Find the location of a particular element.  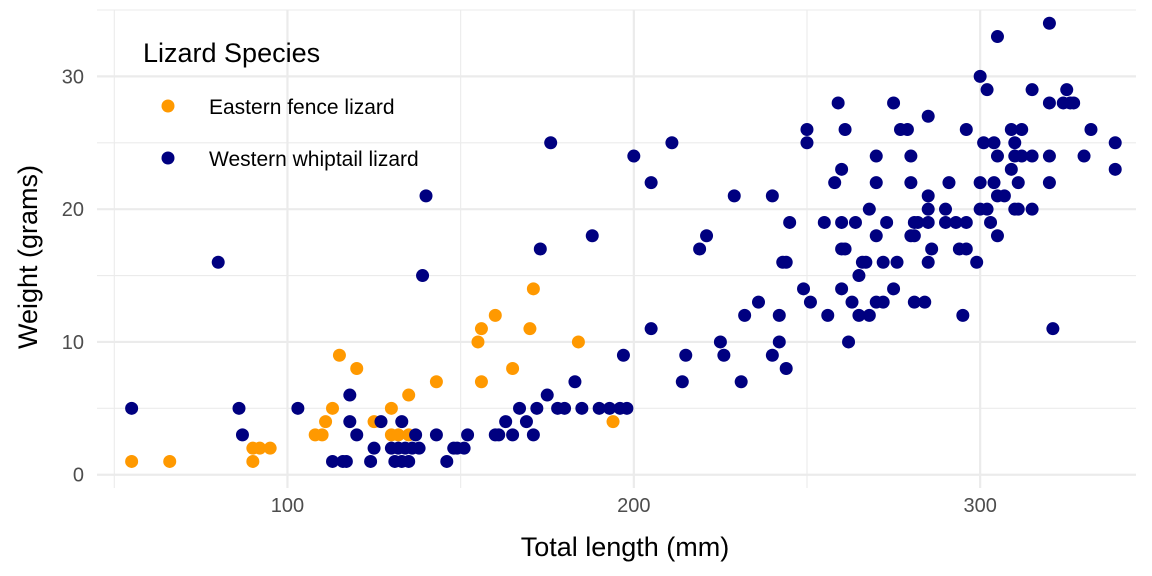

legend-key-western-whiptail-lizard is located at coordinates (168, 158).